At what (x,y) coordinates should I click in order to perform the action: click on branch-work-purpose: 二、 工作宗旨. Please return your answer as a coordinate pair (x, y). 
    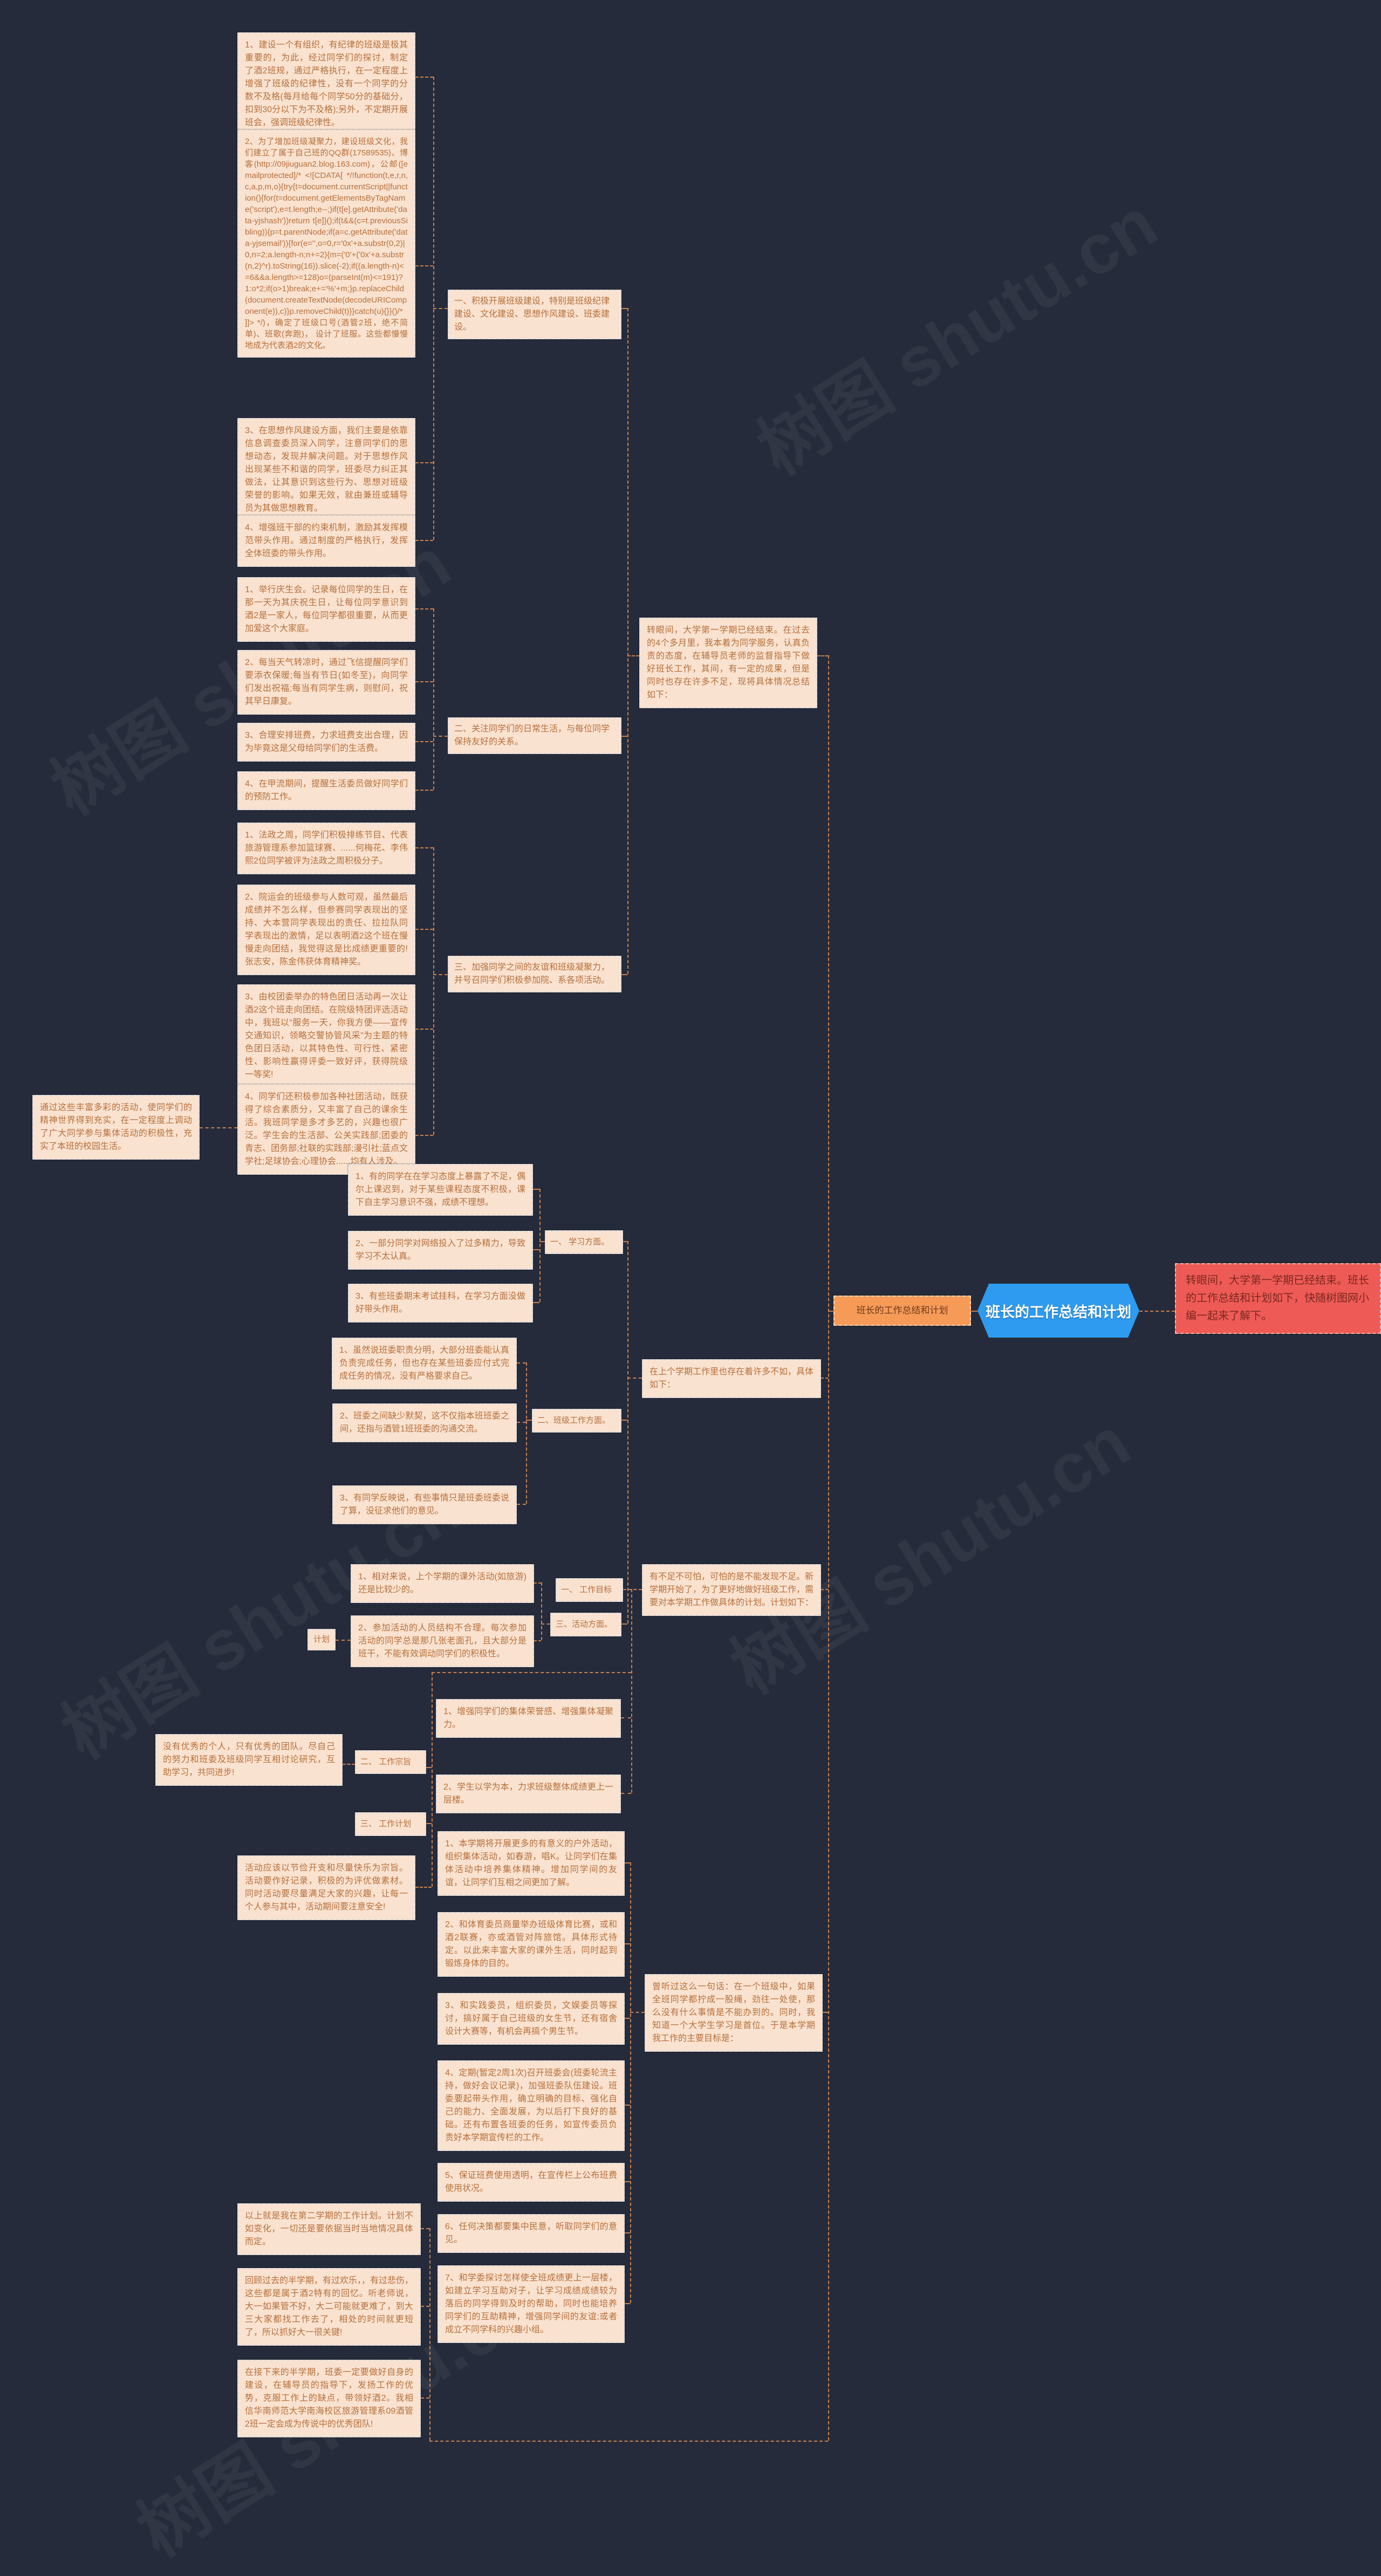
    Looking at the image, I should click on (390, 1762).